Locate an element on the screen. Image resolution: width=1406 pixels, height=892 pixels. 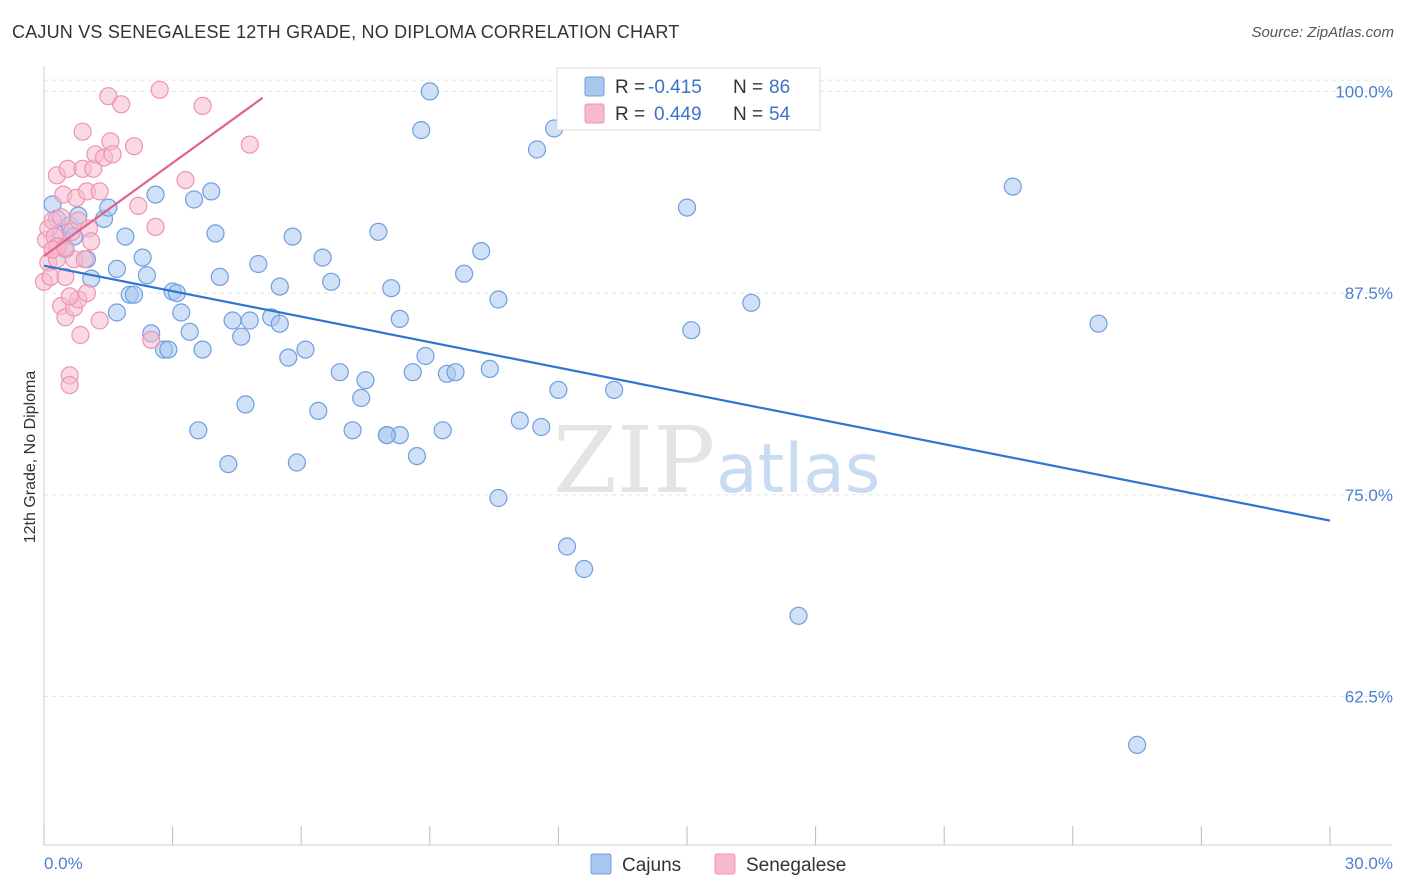
y-tick-label-2: 87.5% is located at coordinates (1369, 293).